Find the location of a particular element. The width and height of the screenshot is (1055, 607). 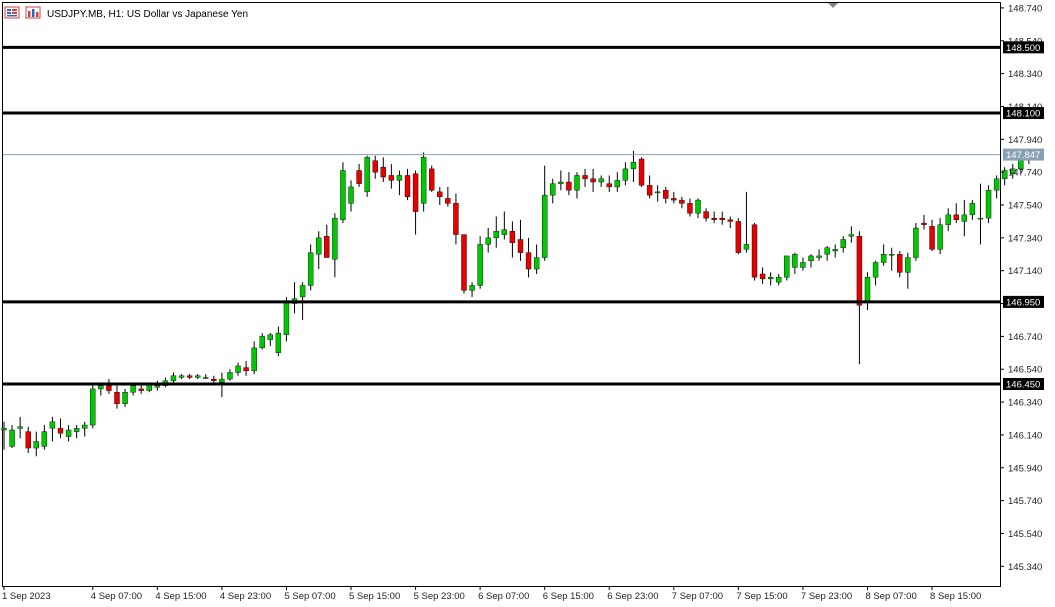

x-tick-label: 4 Sep 23:00 is located at coordinates (245, 596).